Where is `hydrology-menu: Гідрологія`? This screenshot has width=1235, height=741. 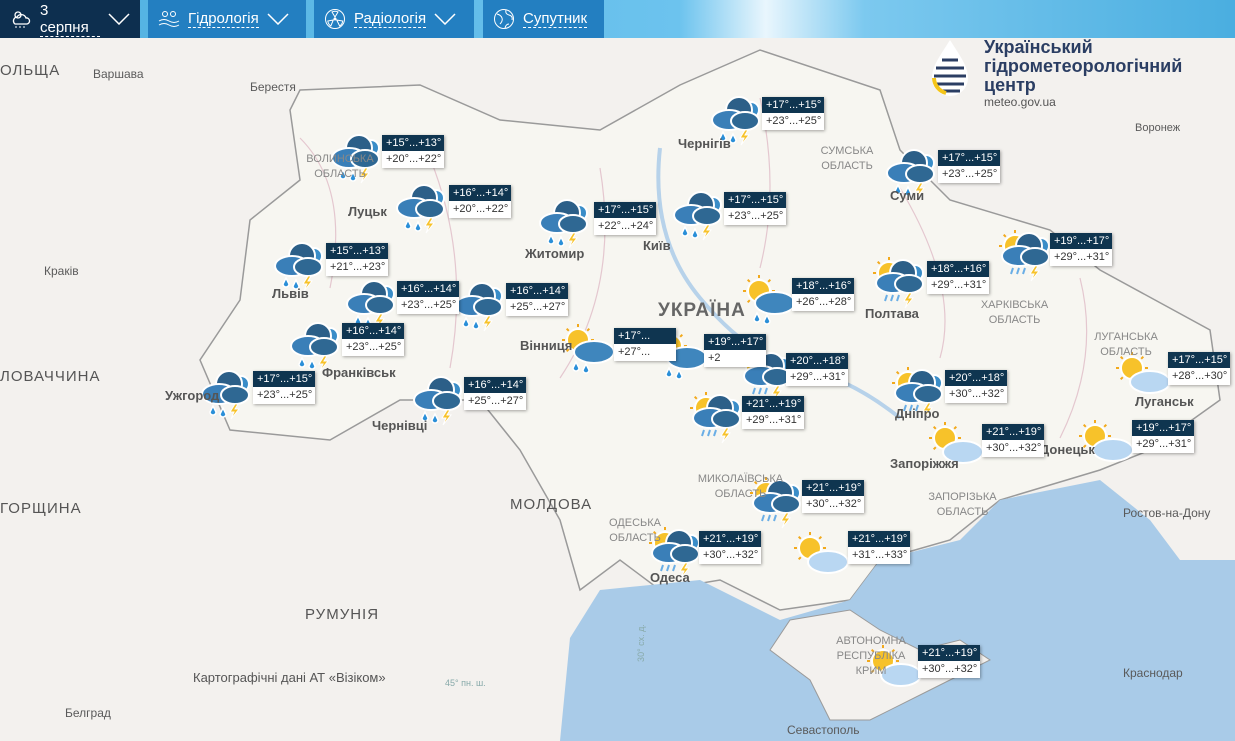
hydrology-menu: Гідрологія is located at coordinates (227, 19).